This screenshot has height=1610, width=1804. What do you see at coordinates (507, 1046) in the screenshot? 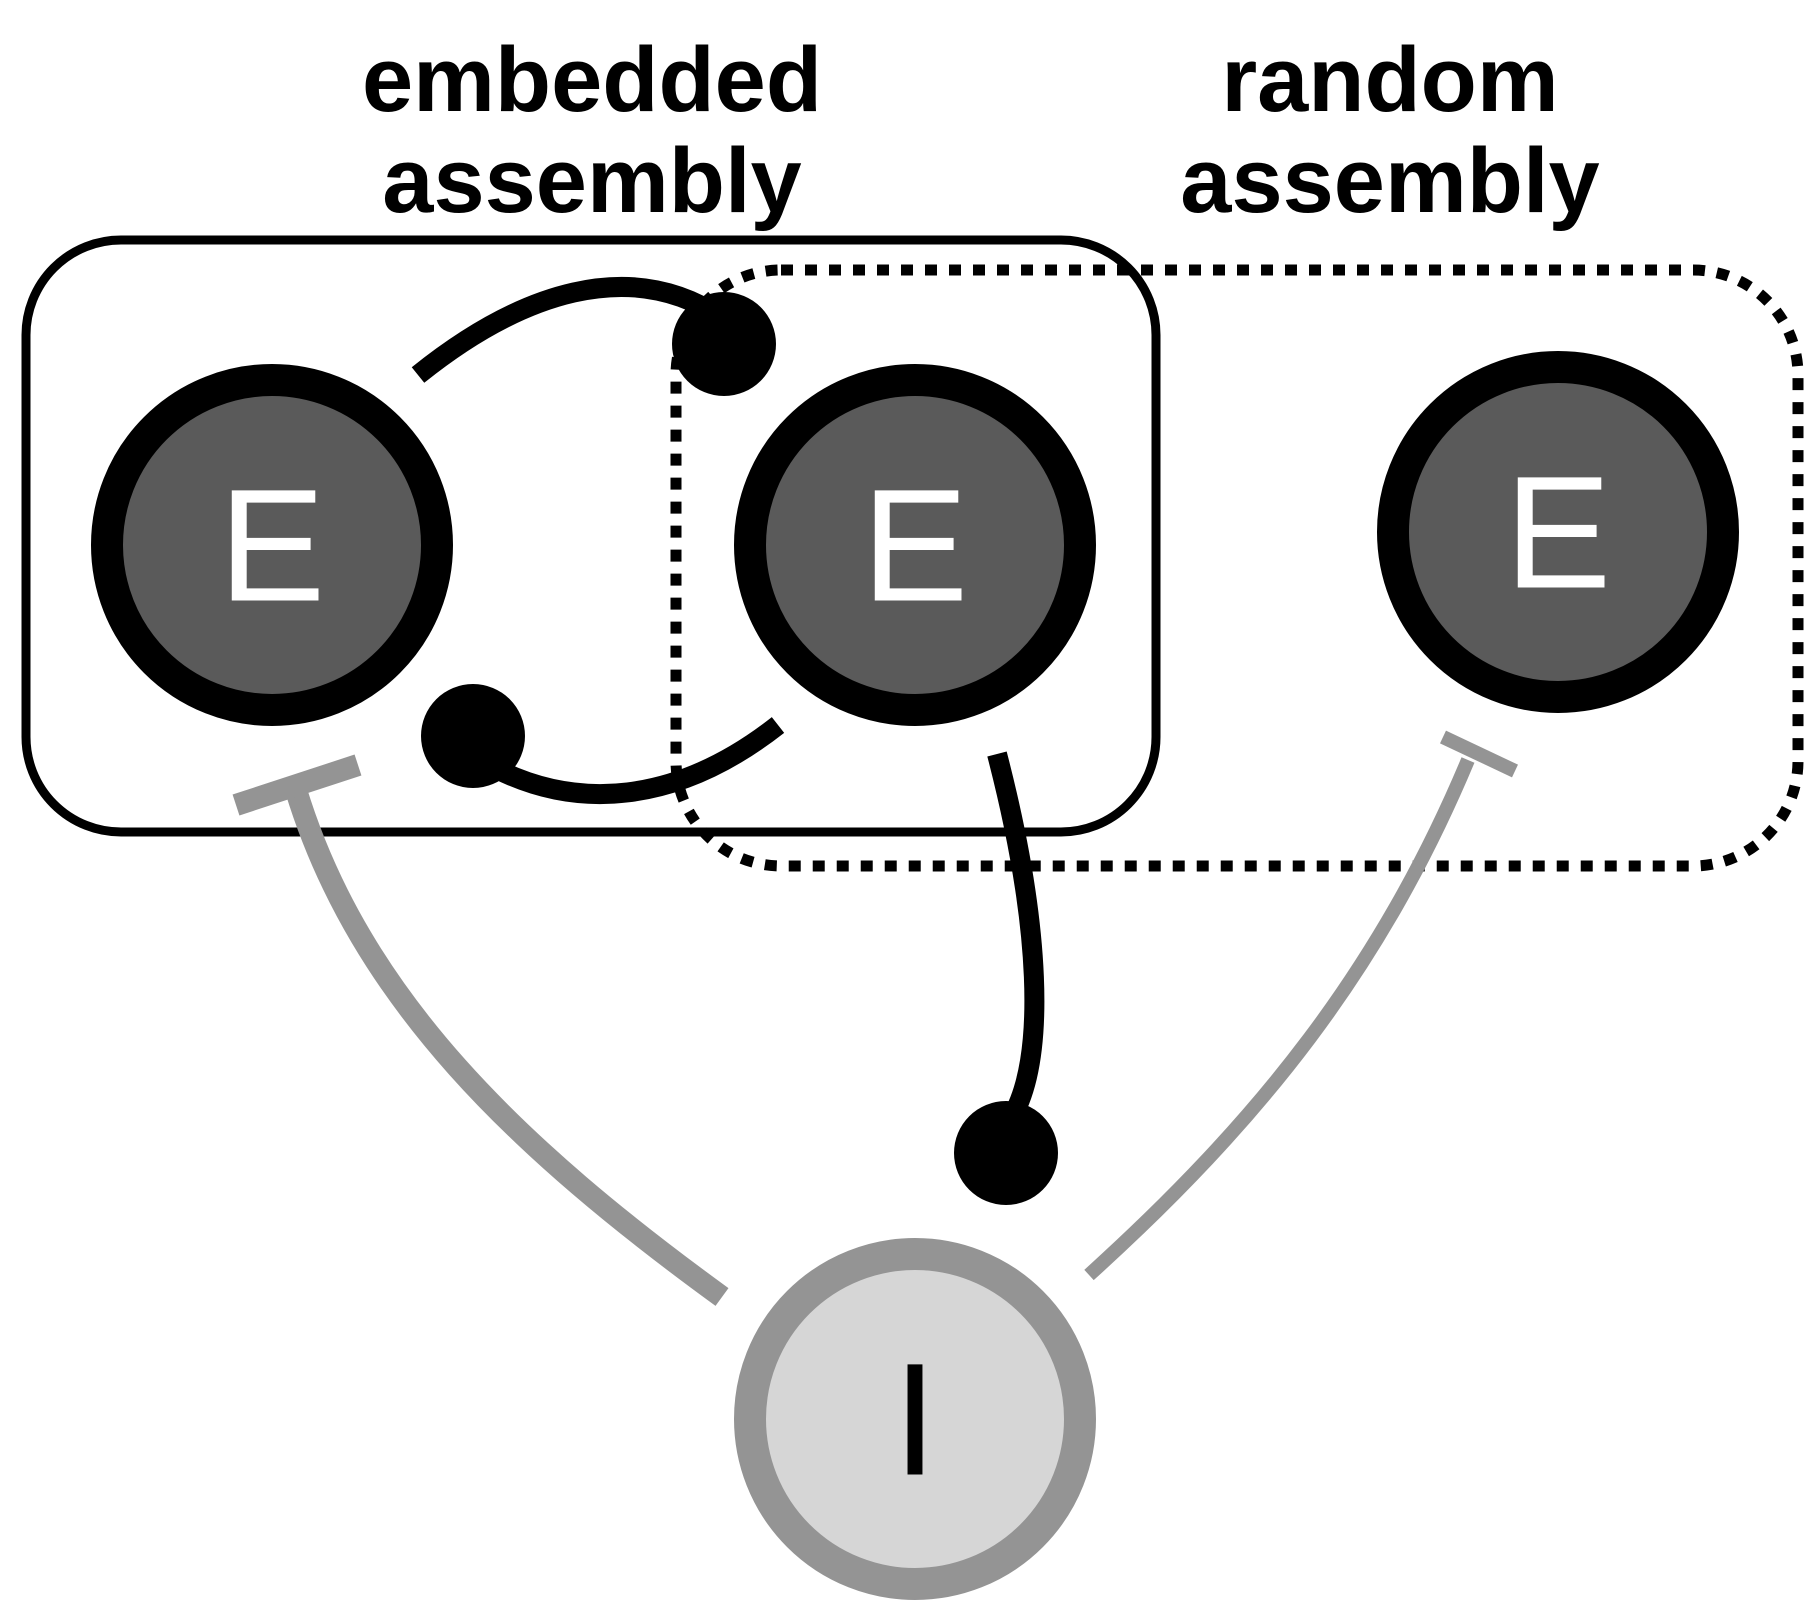
I see `inhibitory-connection-to-left-E` at bounding box center [507, 1046].